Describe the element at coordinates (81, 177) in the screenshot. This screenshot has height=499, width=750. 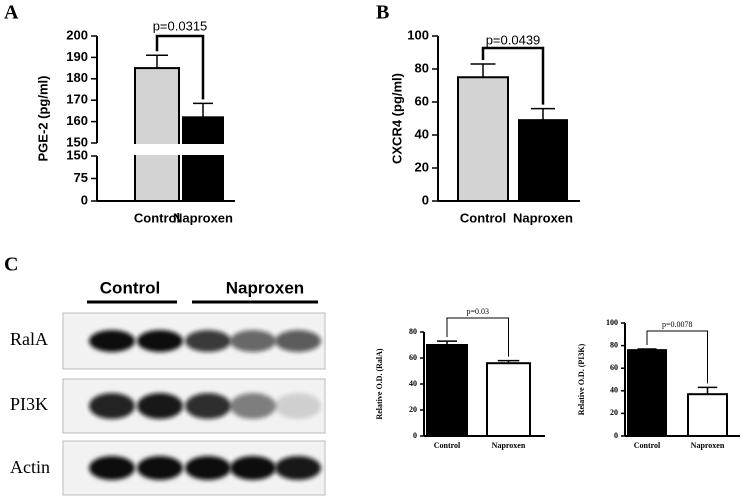
I see `y-tick-label: 75` at that location.